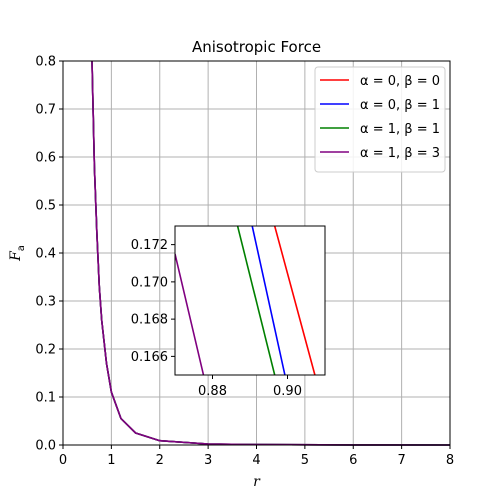  I want to click on x-tick-label: 0, so click(63, 460).